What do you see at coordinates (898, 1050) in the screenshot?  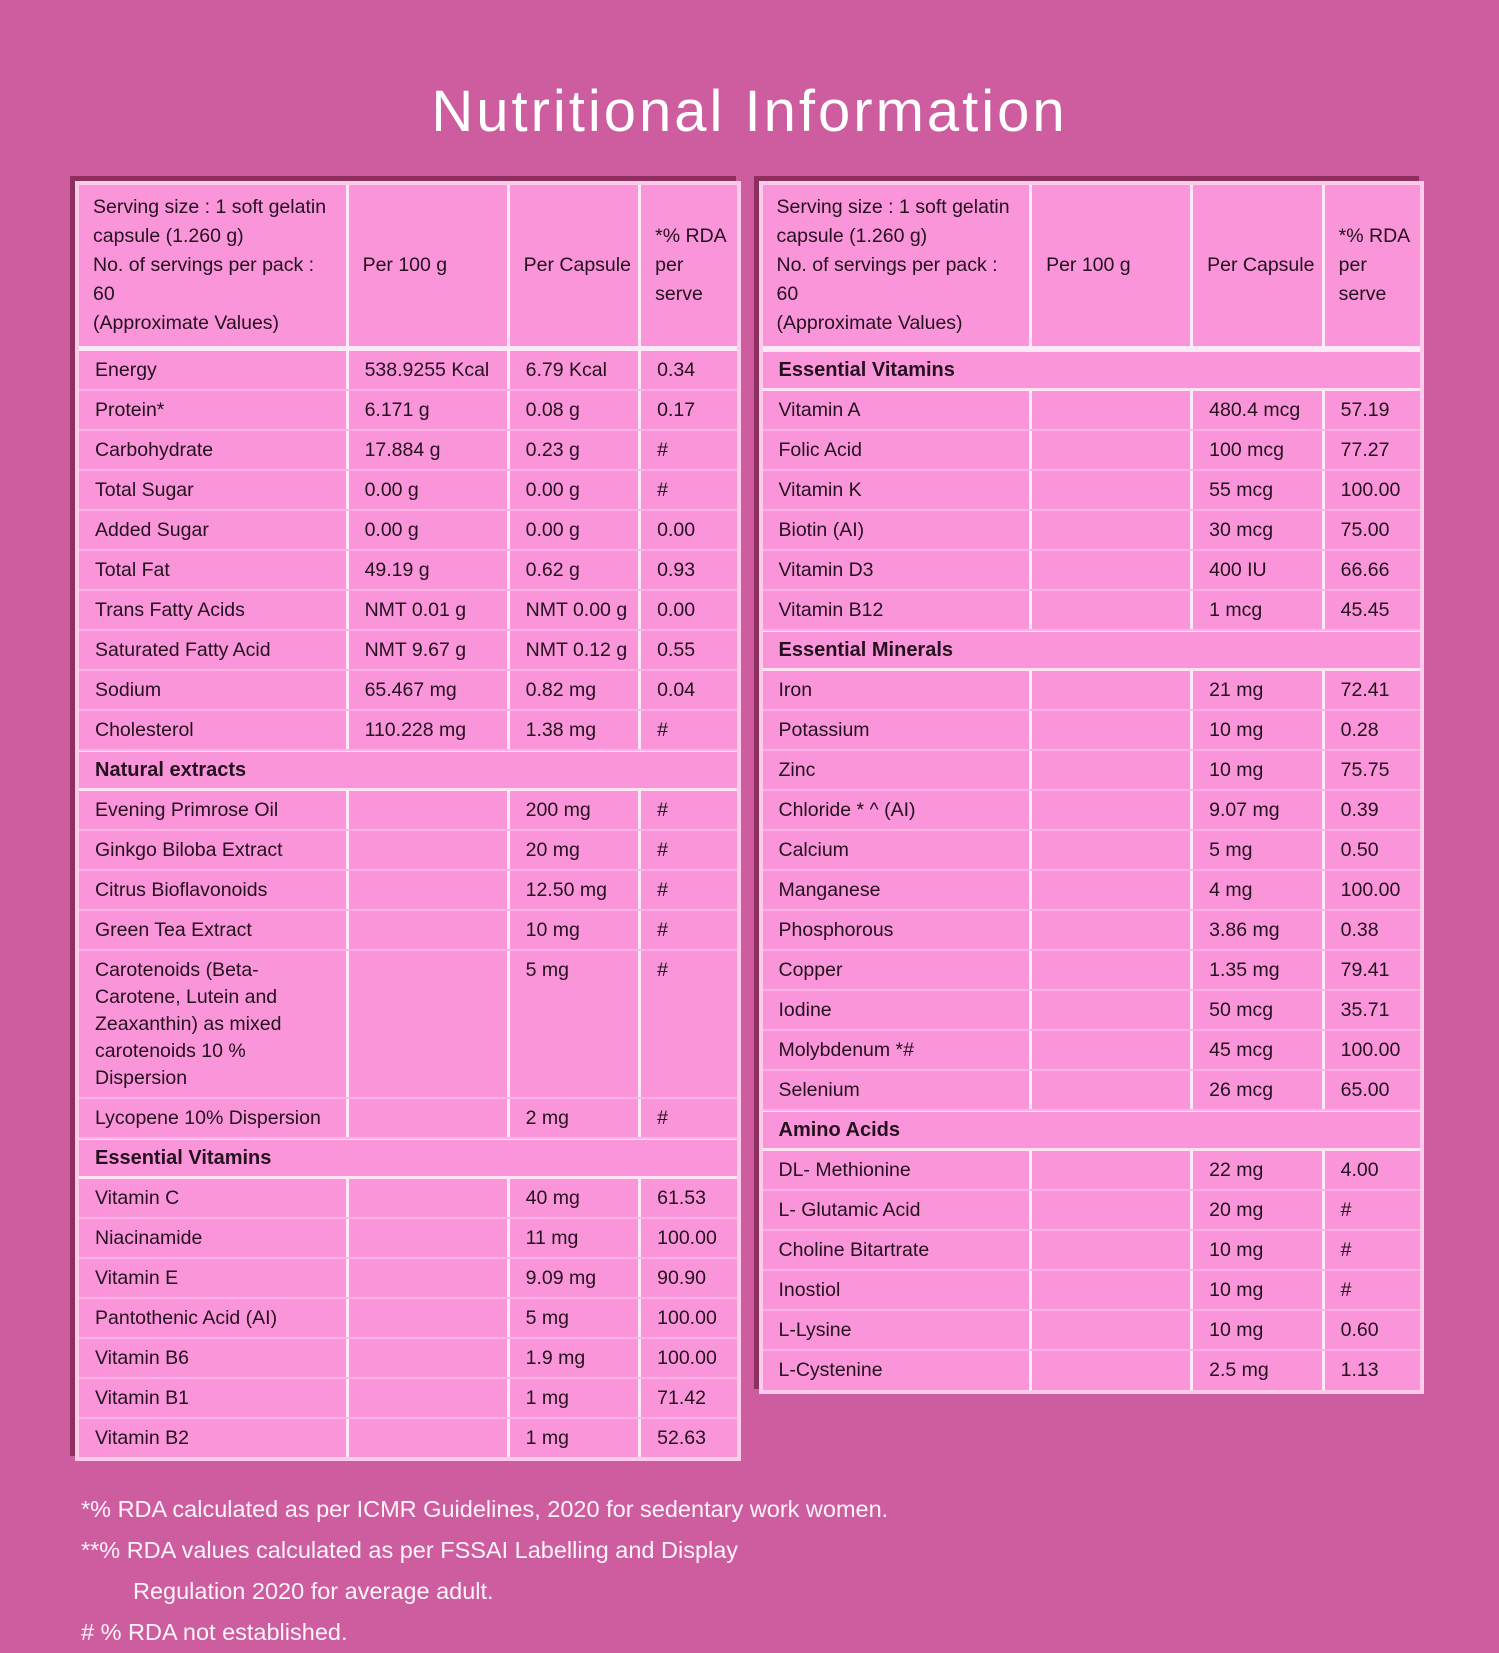 I see `nutrient-name-cell: Molybdenum *#` at bounding box center [898, 1050].